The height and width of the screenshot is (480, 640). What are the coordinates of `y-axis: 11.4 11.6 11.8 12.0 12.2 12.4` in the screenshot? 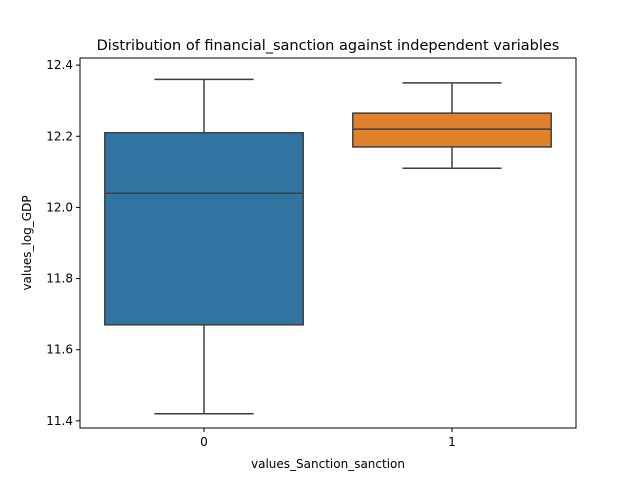 It's located at (63, 243).